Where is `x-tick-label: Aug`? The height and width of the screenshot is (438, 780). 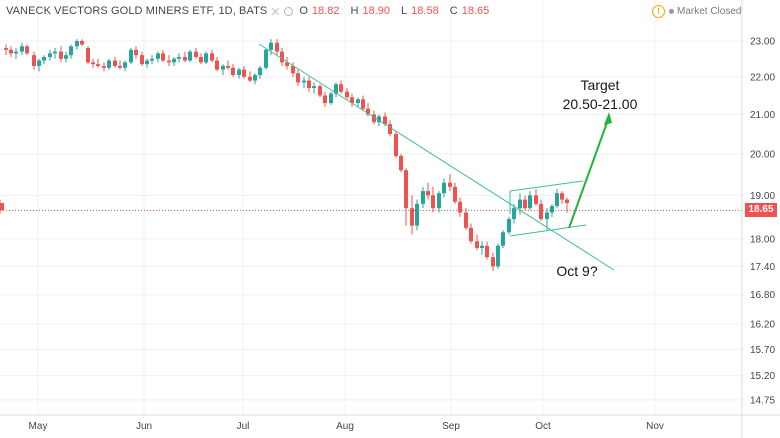
x-tick-label: Aug is located at coordinates (345, 426).